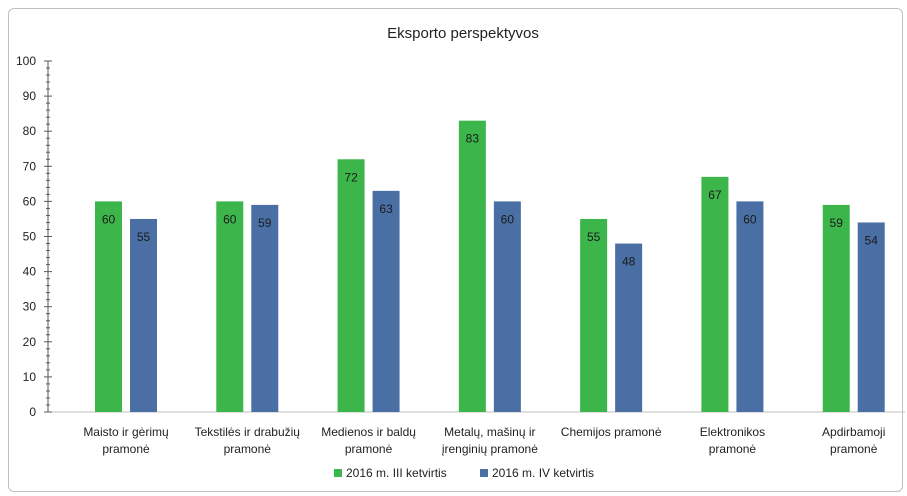 This screenshot has height=496, width=907. Describe the element at coordinates (30, 131) in the screenshot. I see `y-tick-label: 80` at that location.